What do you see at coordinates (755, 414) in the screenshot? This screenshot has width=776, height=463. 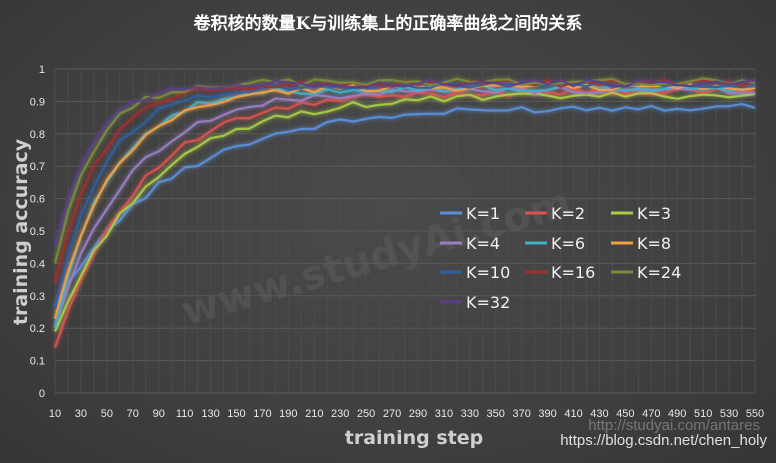 I see `x-tick-label: 550` at bounding box center [755, 414].